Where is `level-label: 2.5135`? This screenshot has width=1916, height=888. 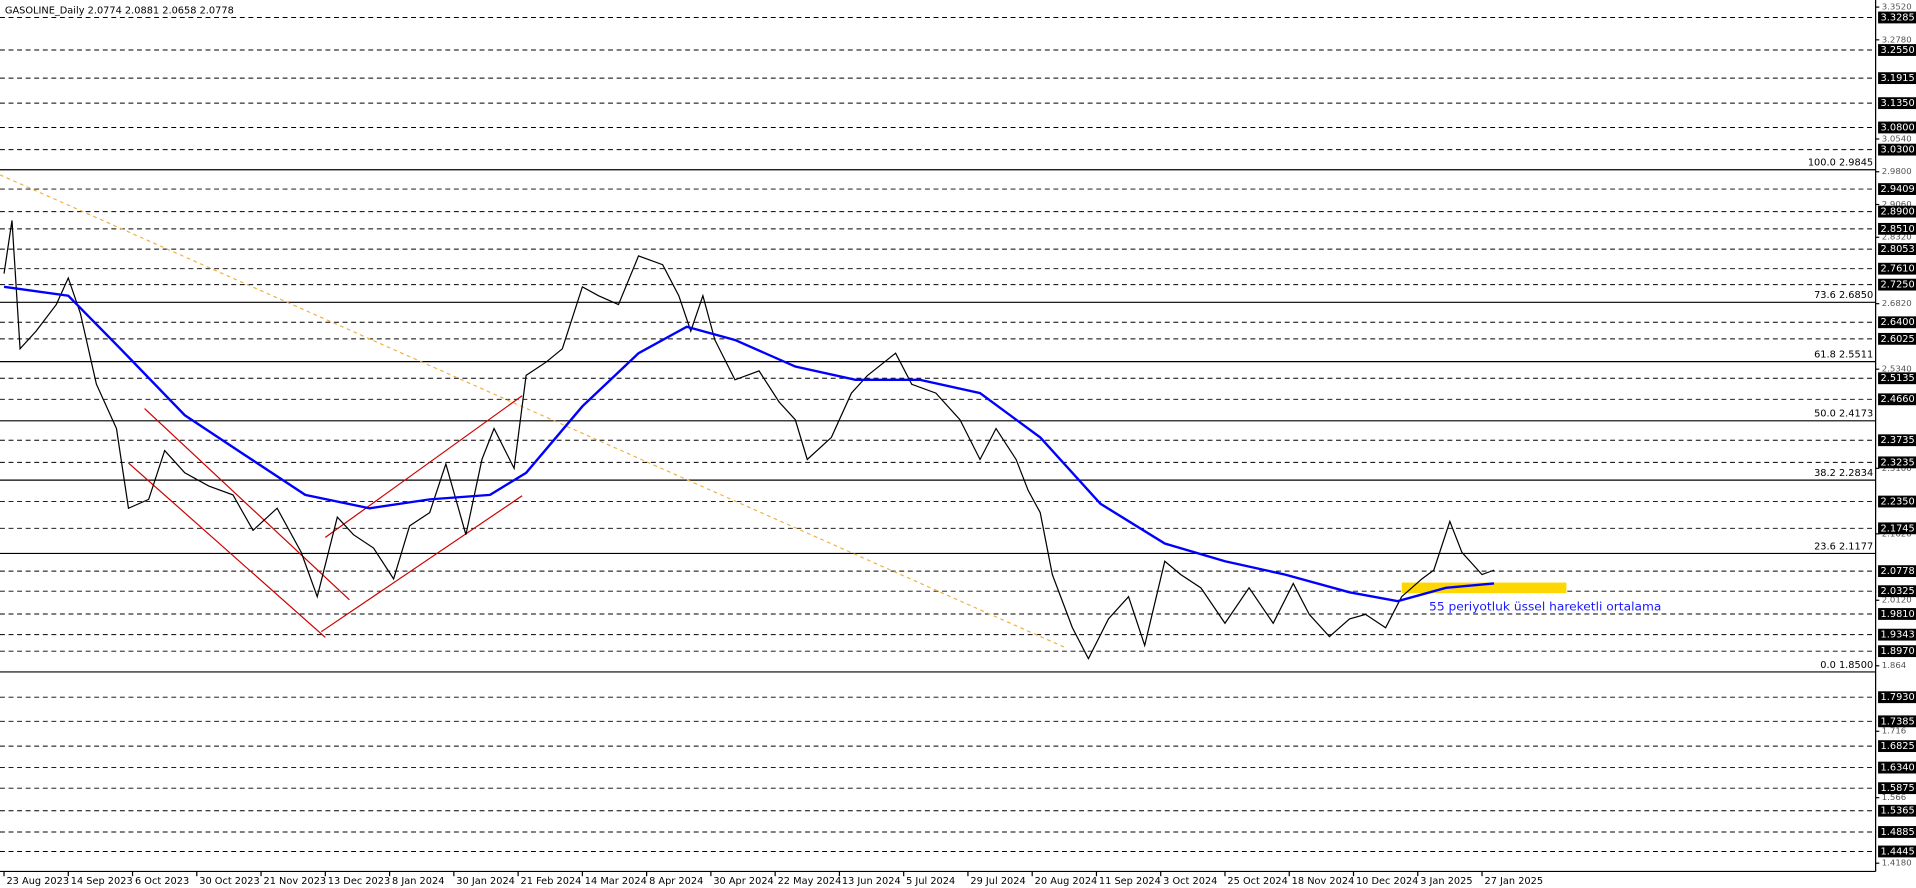
level-label: 2.5135 is located at coordinates (1898, 378).